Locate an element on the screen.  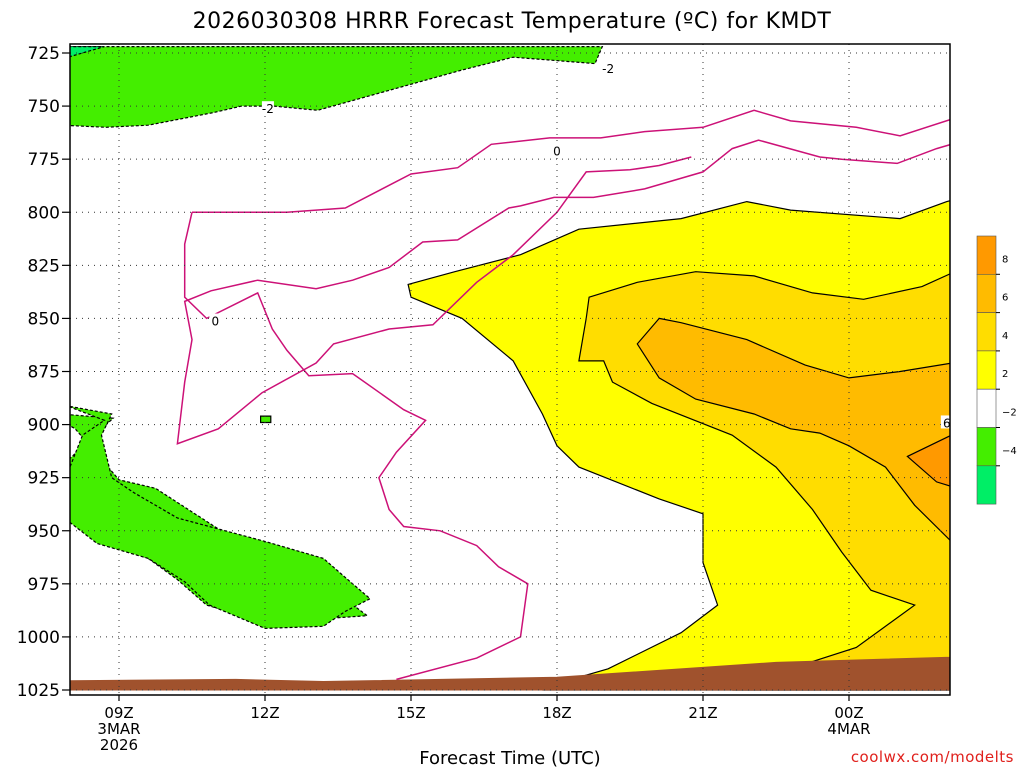
x-tick-label: 4MAR is located at coordinates (848, 729).